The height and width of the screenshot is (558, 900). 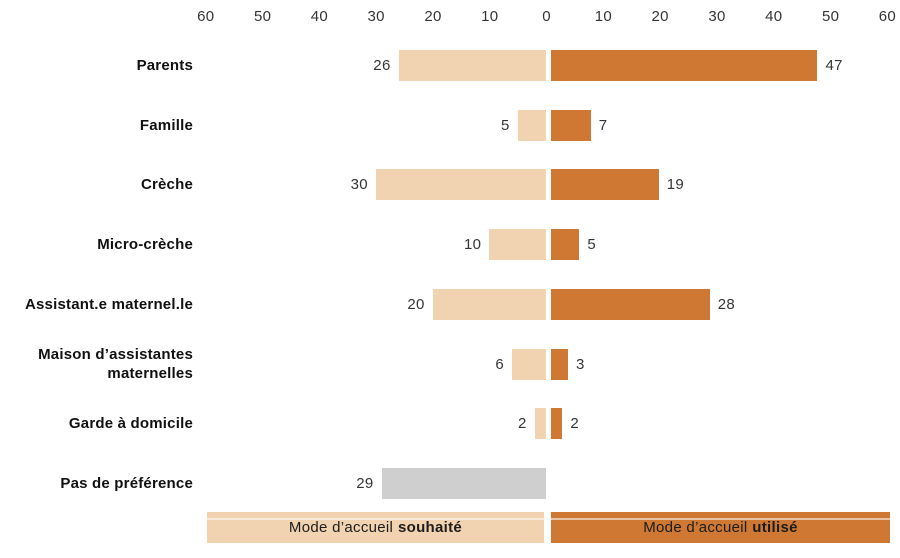 What do you see at coordinates (166, 185) in the screenshot?
I see `category-label: Crèche` at bounding box center [166, 185].